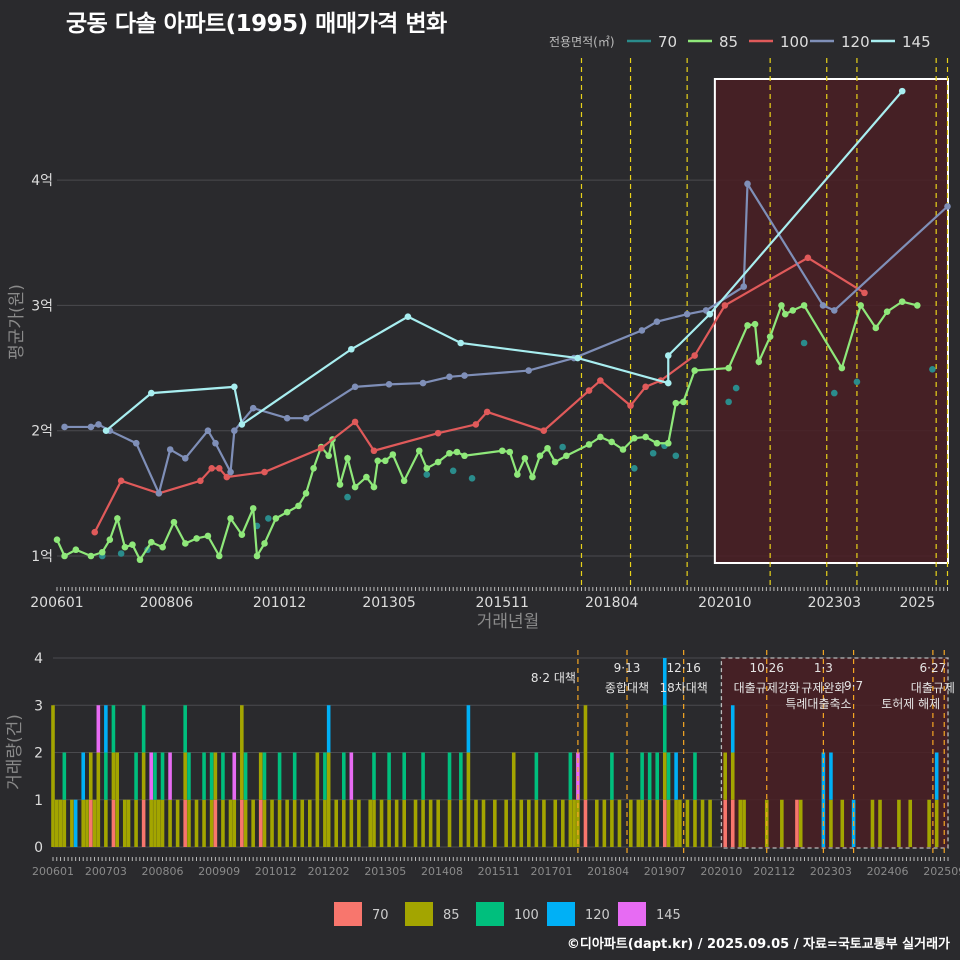 This screenshot has height=960, width=960. Describe the element at coordinates (388, 603) in the screenshot. I see `x-tick-label: 201305` at that location.